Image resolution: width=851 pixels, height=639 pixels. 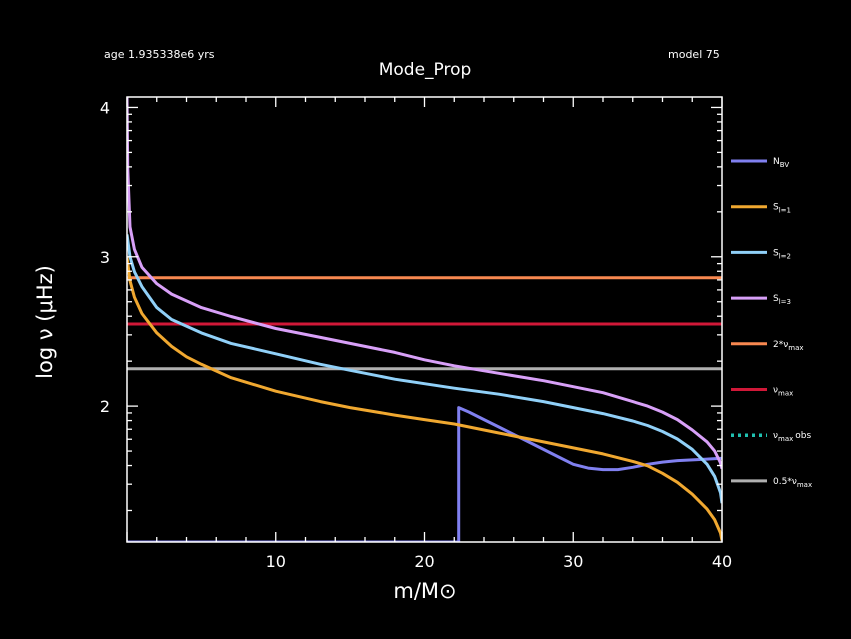 I want to click on x-tick-label: 30, so click(x=573, y=561).